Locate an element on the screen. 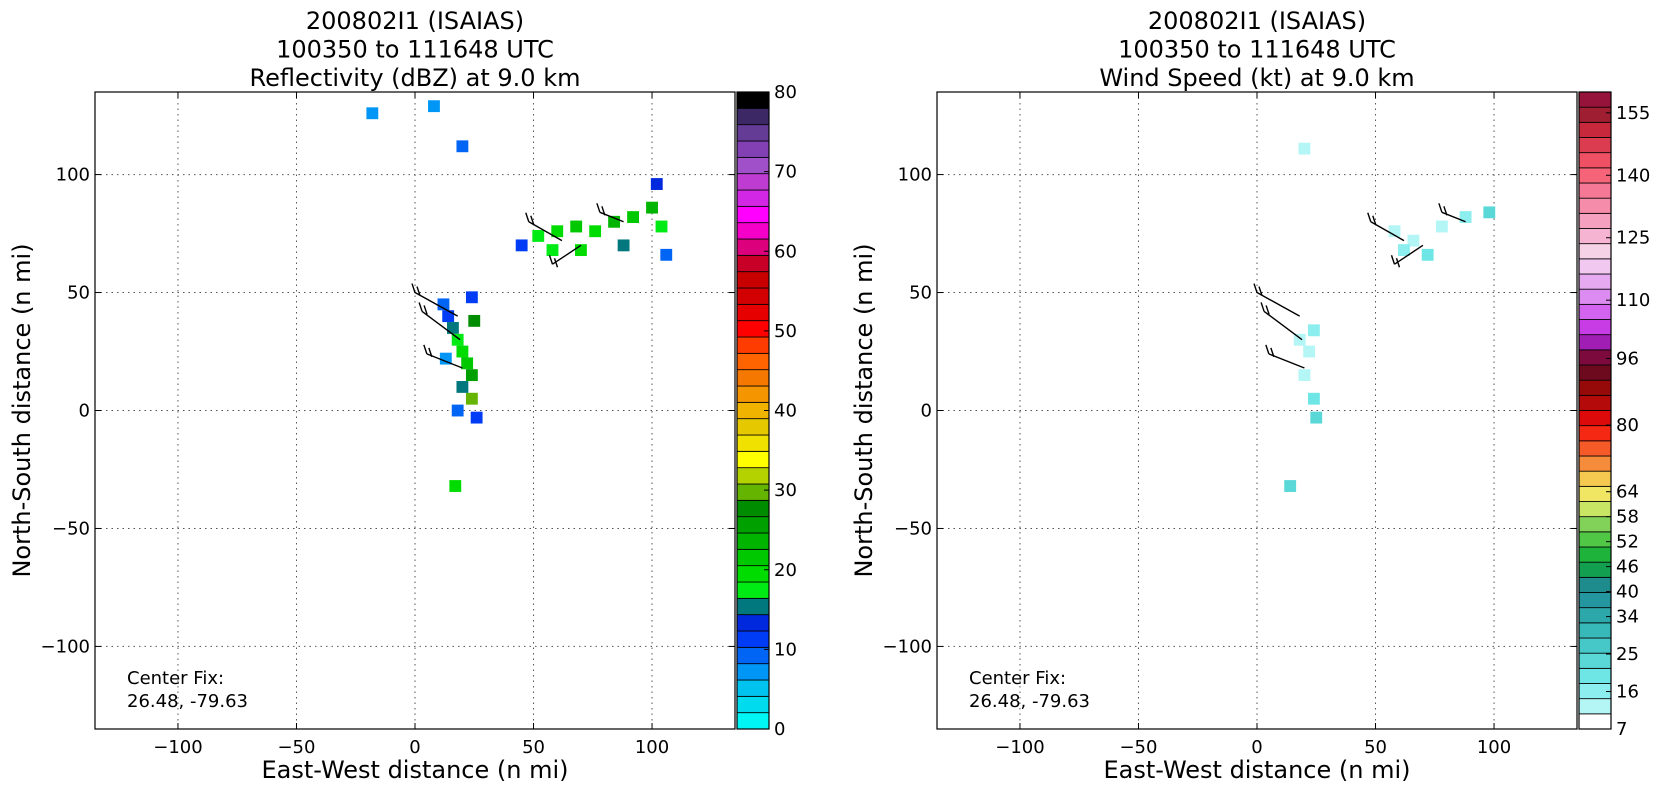 The width and height of the screenshot is (1654, 787). colorbar-tick-label: 16 is located at coordinates (1627, 692).